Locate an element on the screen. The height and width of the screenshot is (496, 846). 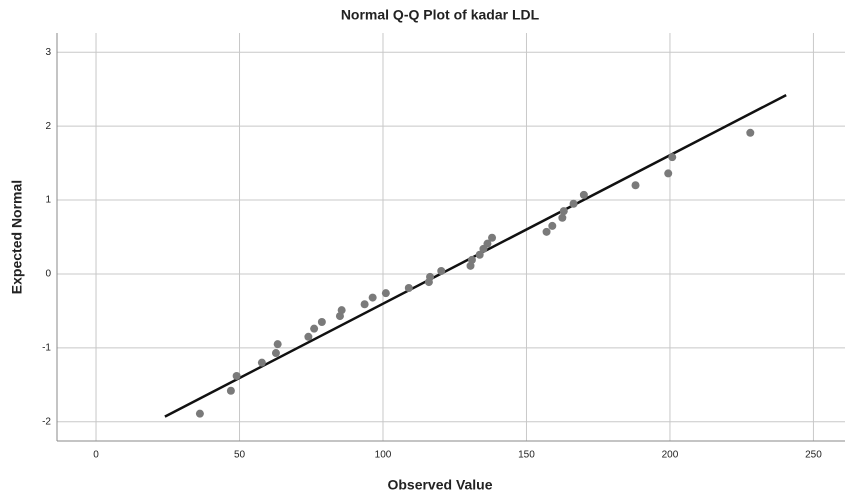
y-tick-label: 1 is located at coordinates (48, 200).